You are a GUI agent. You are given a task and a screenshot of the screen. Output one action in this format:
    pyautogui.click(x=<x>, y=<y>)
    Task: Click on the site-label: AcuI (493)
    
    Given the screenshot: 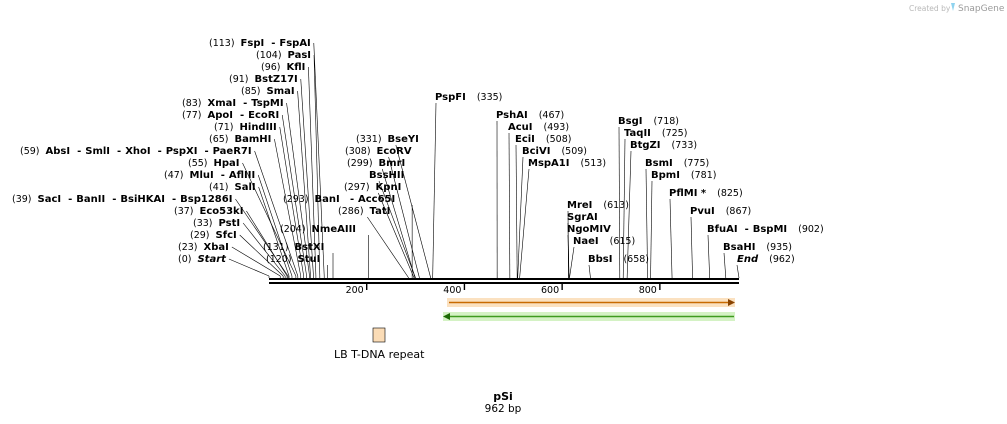 What is the action you would take?
    pyautogui.click(x=538, y=127)
    